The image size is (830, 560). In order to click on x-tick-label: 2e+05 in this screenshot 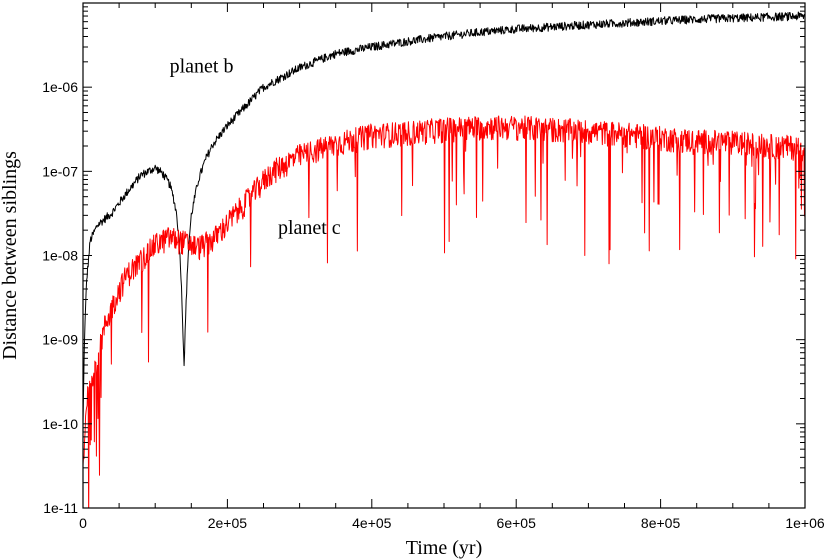, I will do `click(228, 523)`.